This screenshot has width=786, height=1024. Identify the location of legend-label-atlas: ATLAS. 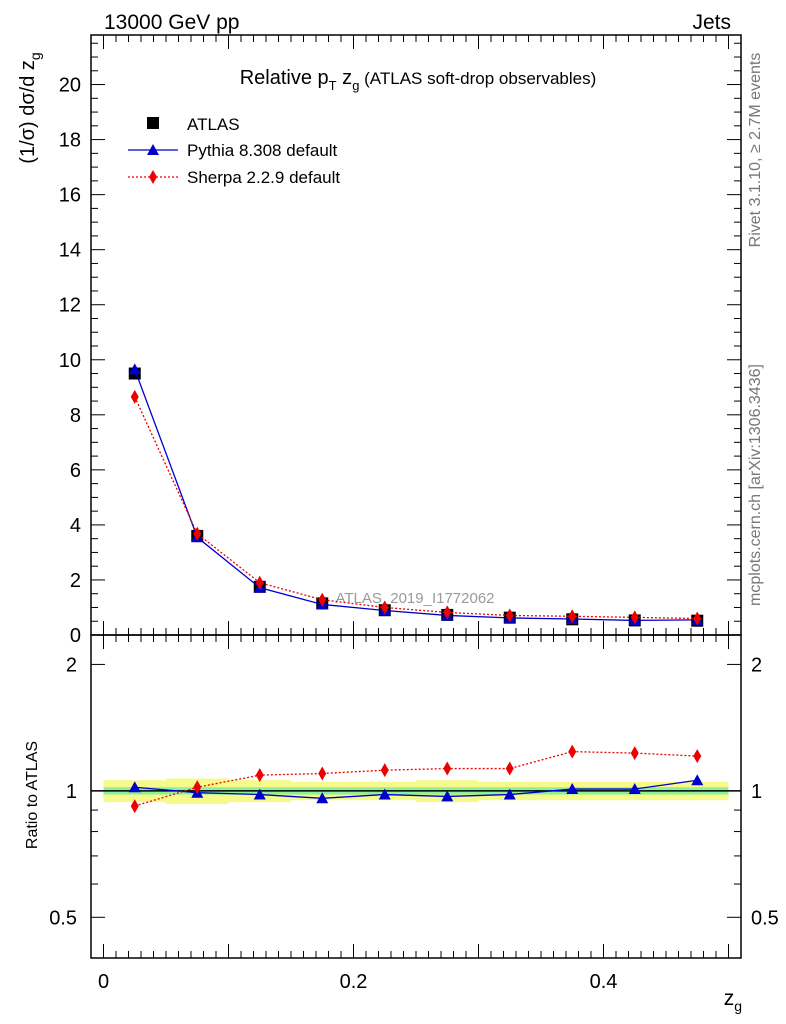
(213, 124).